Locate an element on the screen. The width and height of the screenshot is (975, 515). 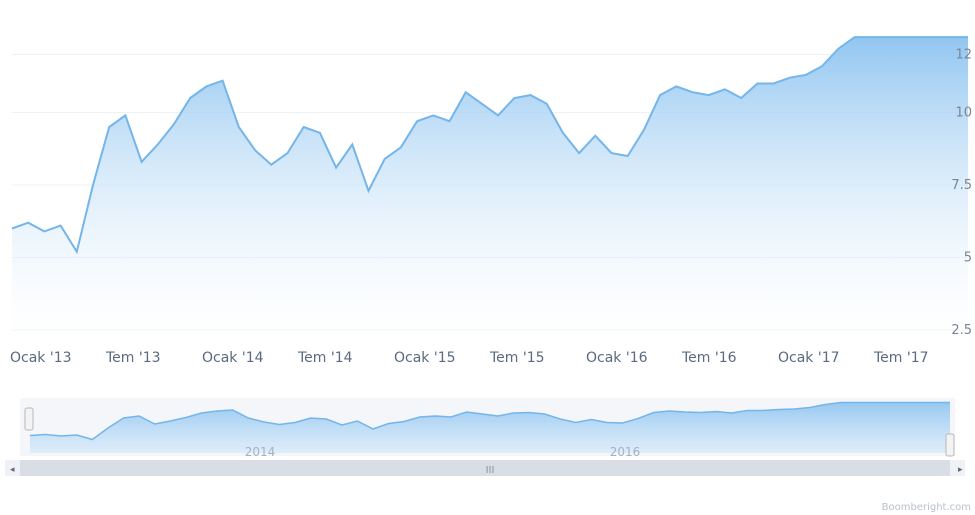
scrollbar-right-arrow: ▸ is located at coordinates (960, 470).